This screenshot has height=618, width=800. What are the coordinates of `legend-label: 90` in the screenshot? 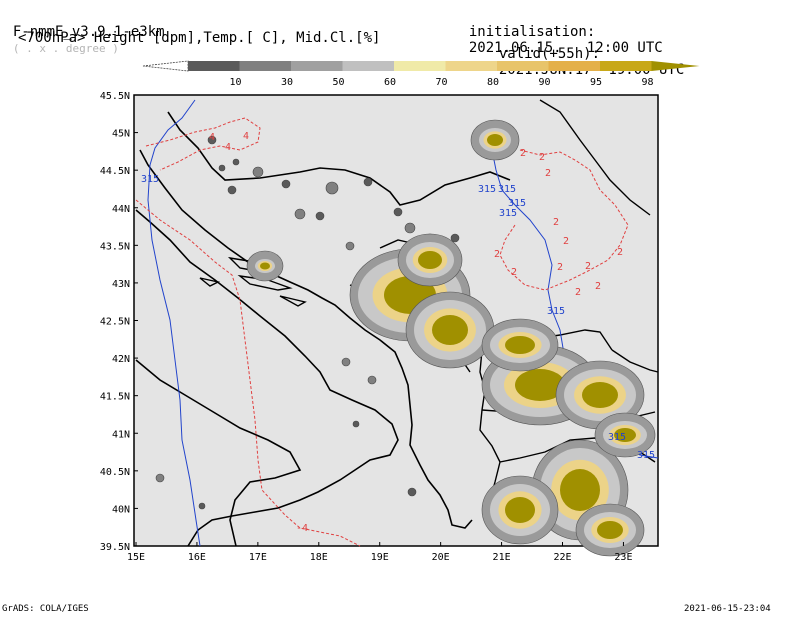 It's located at (544, 82).